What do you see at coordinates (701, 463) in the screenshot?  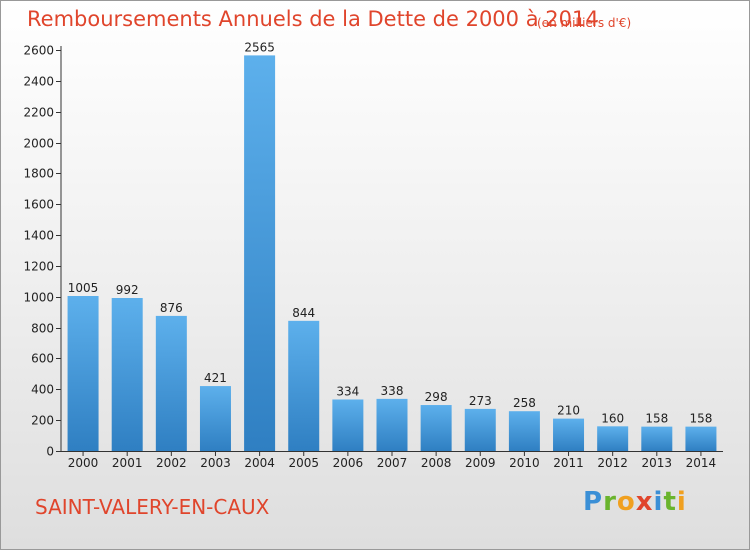 I see `x-tick-label: 2014` at bounding box center [701, 463].